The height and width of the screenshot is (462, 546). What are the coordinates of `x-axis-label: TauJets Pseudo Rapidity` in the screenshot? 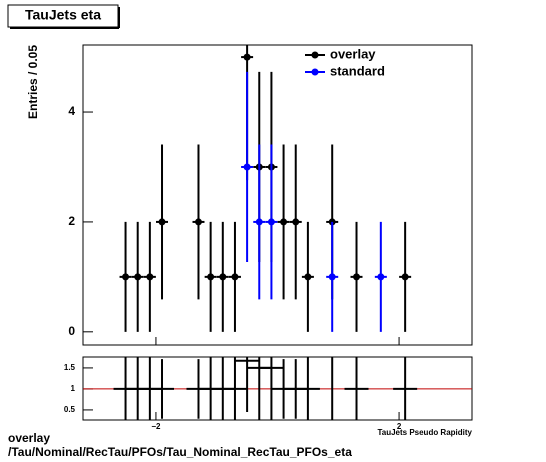 It's located at (424, 432).